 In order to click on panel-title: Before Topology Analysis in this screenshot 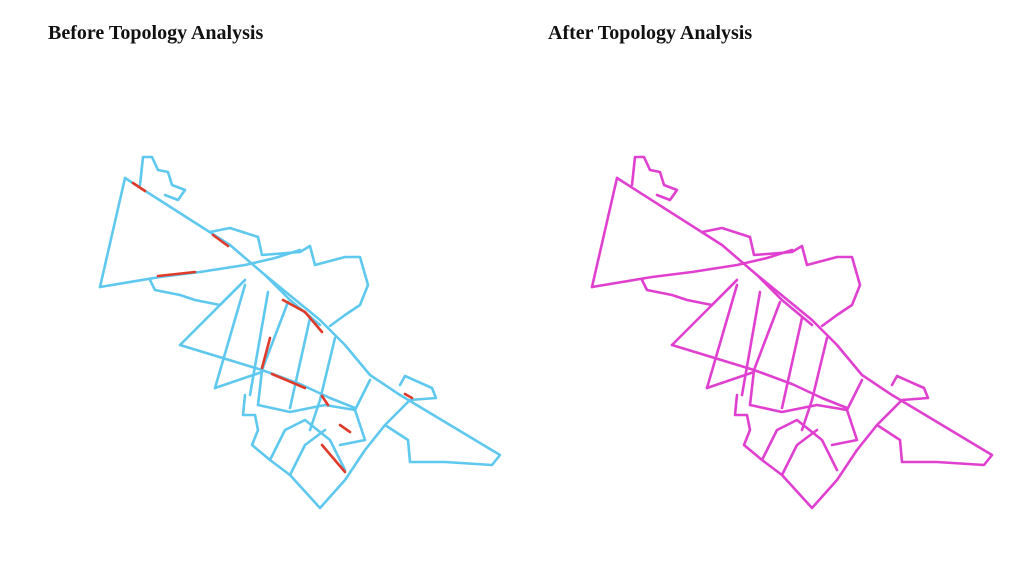, I will do `click(156, 33)`.